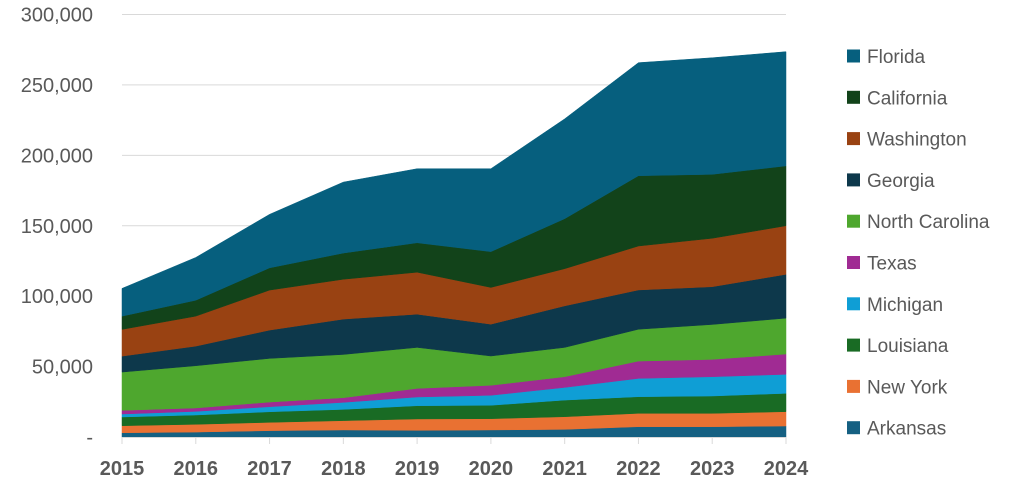 The image size is (1023, 492). I want to click on y-tick-label: 100,000, so click(57, 297).